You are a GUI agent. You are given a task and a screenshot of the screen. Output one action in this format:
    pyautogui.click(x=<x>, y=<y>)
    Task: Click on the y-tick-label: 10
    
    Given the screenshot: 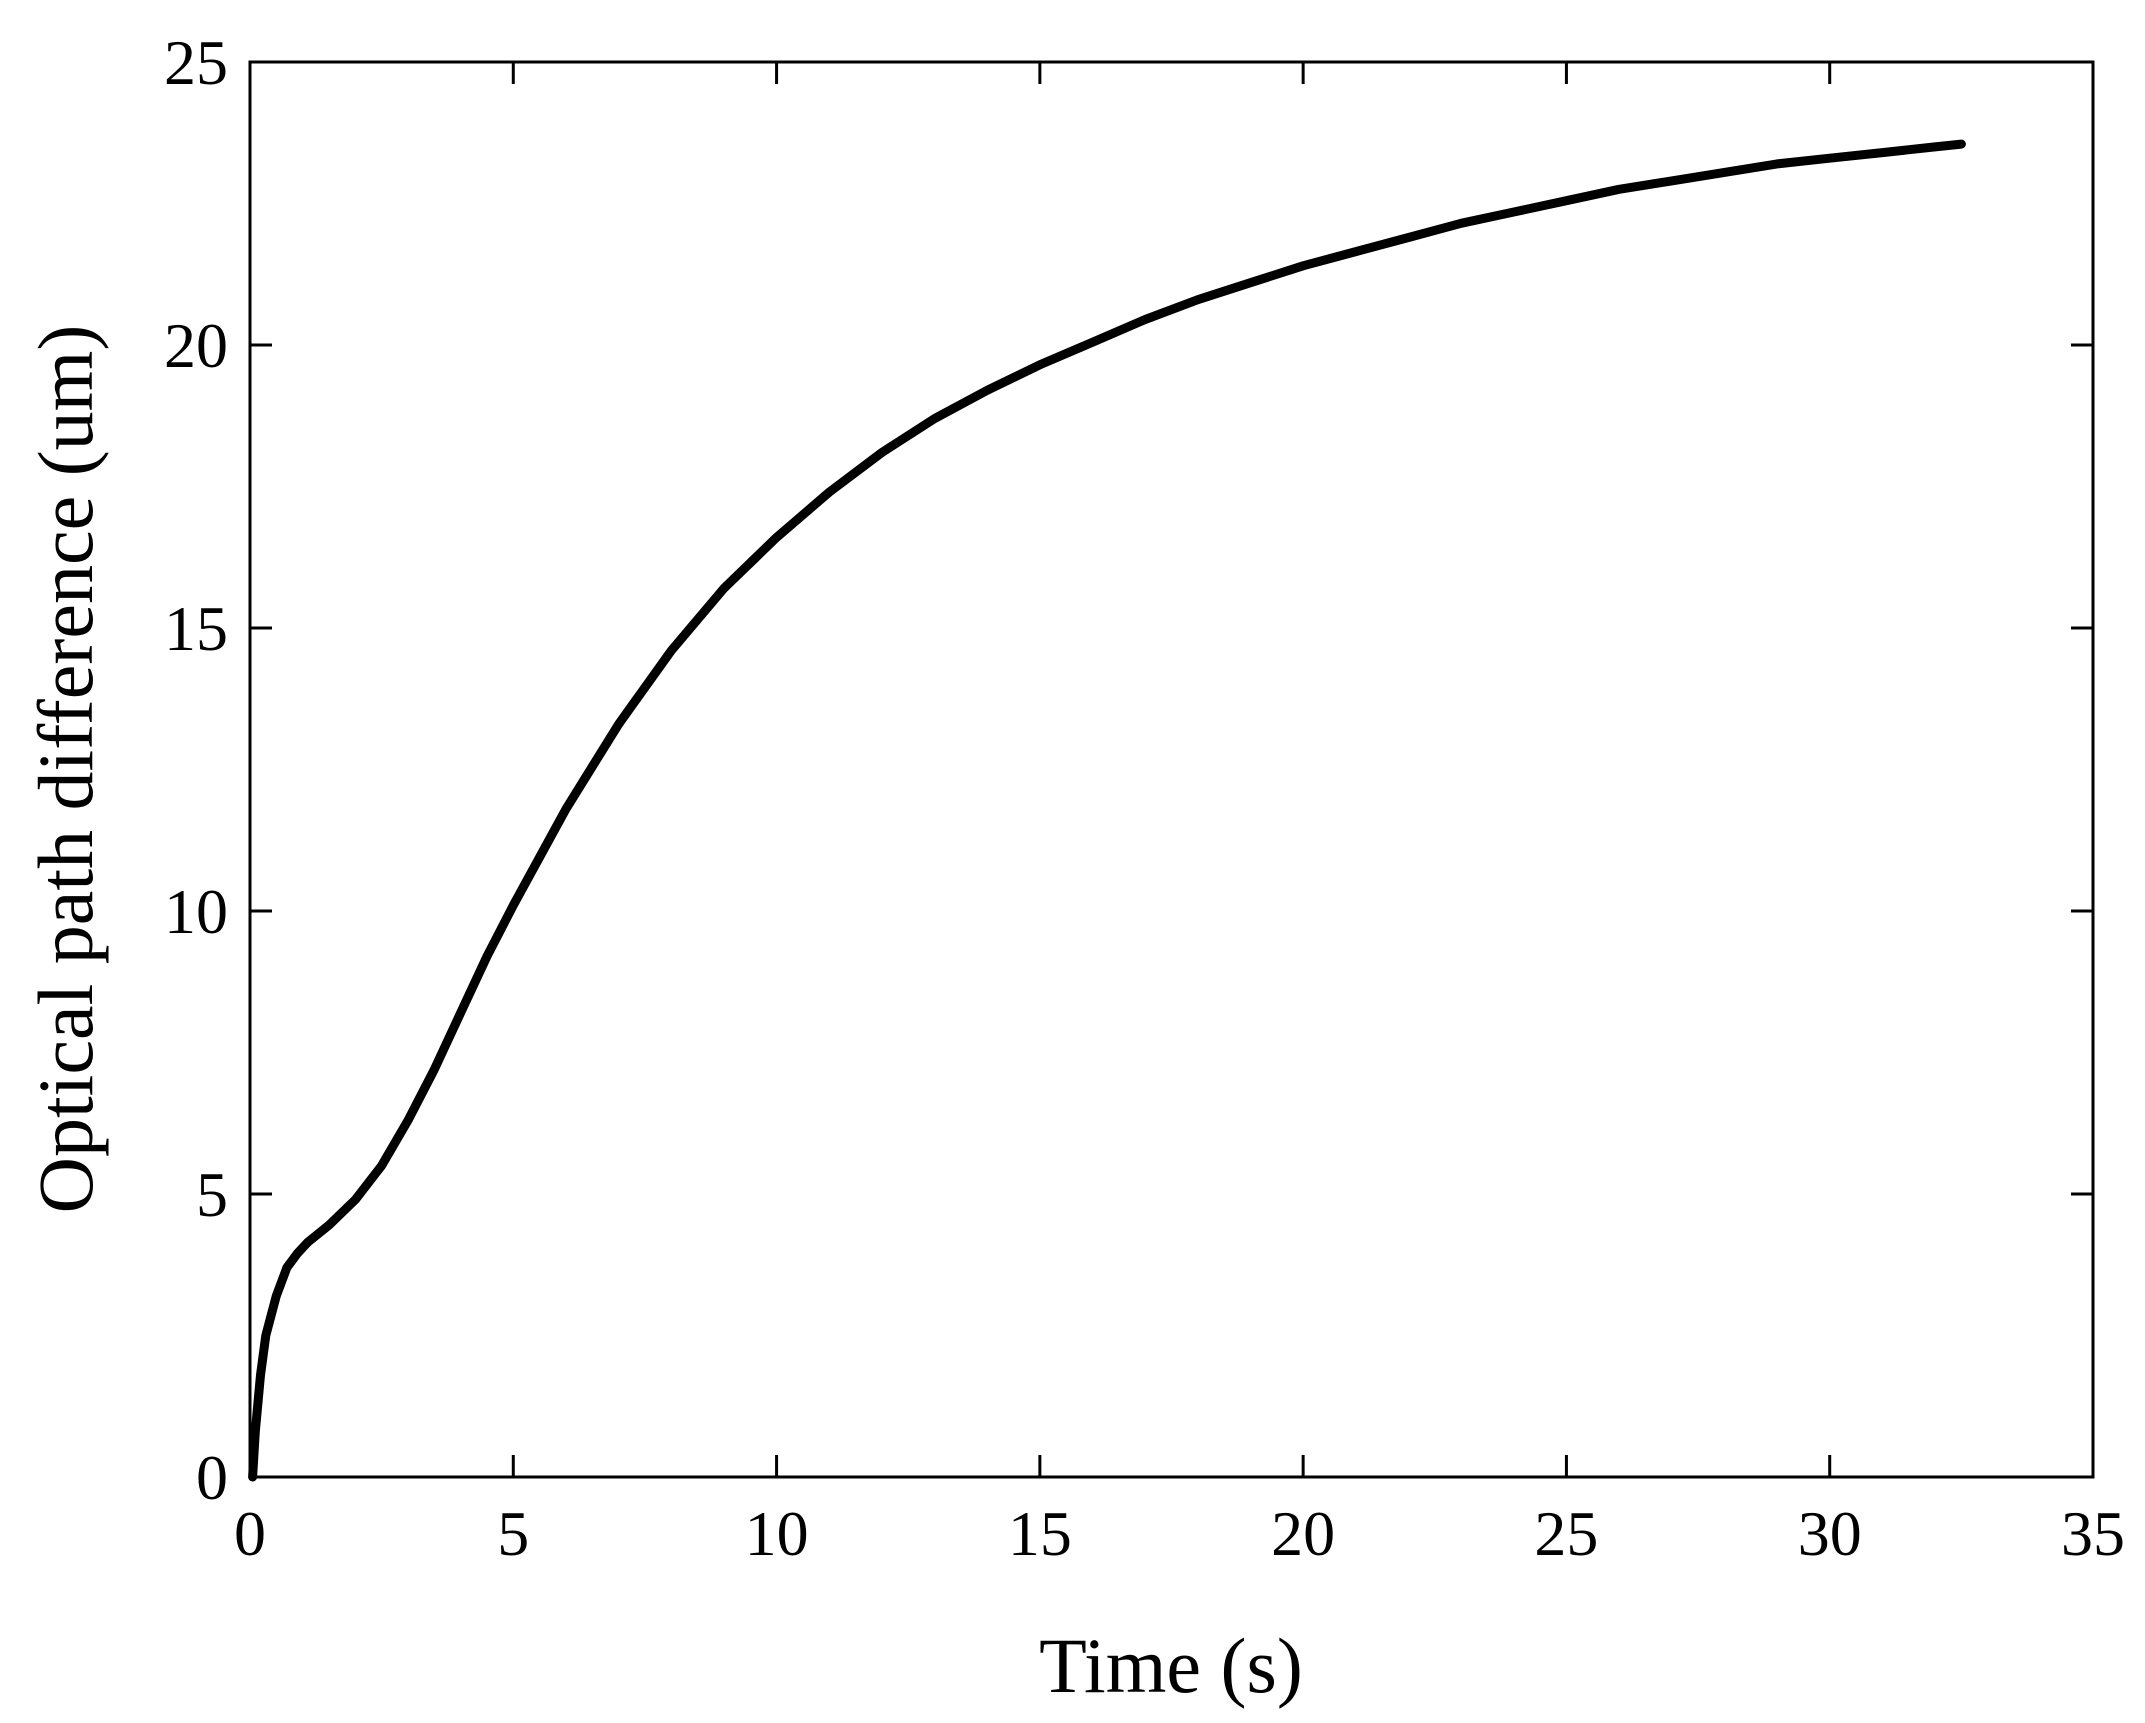 What is the action you would take?
    pyautogui.click(x=196, y=911)
    